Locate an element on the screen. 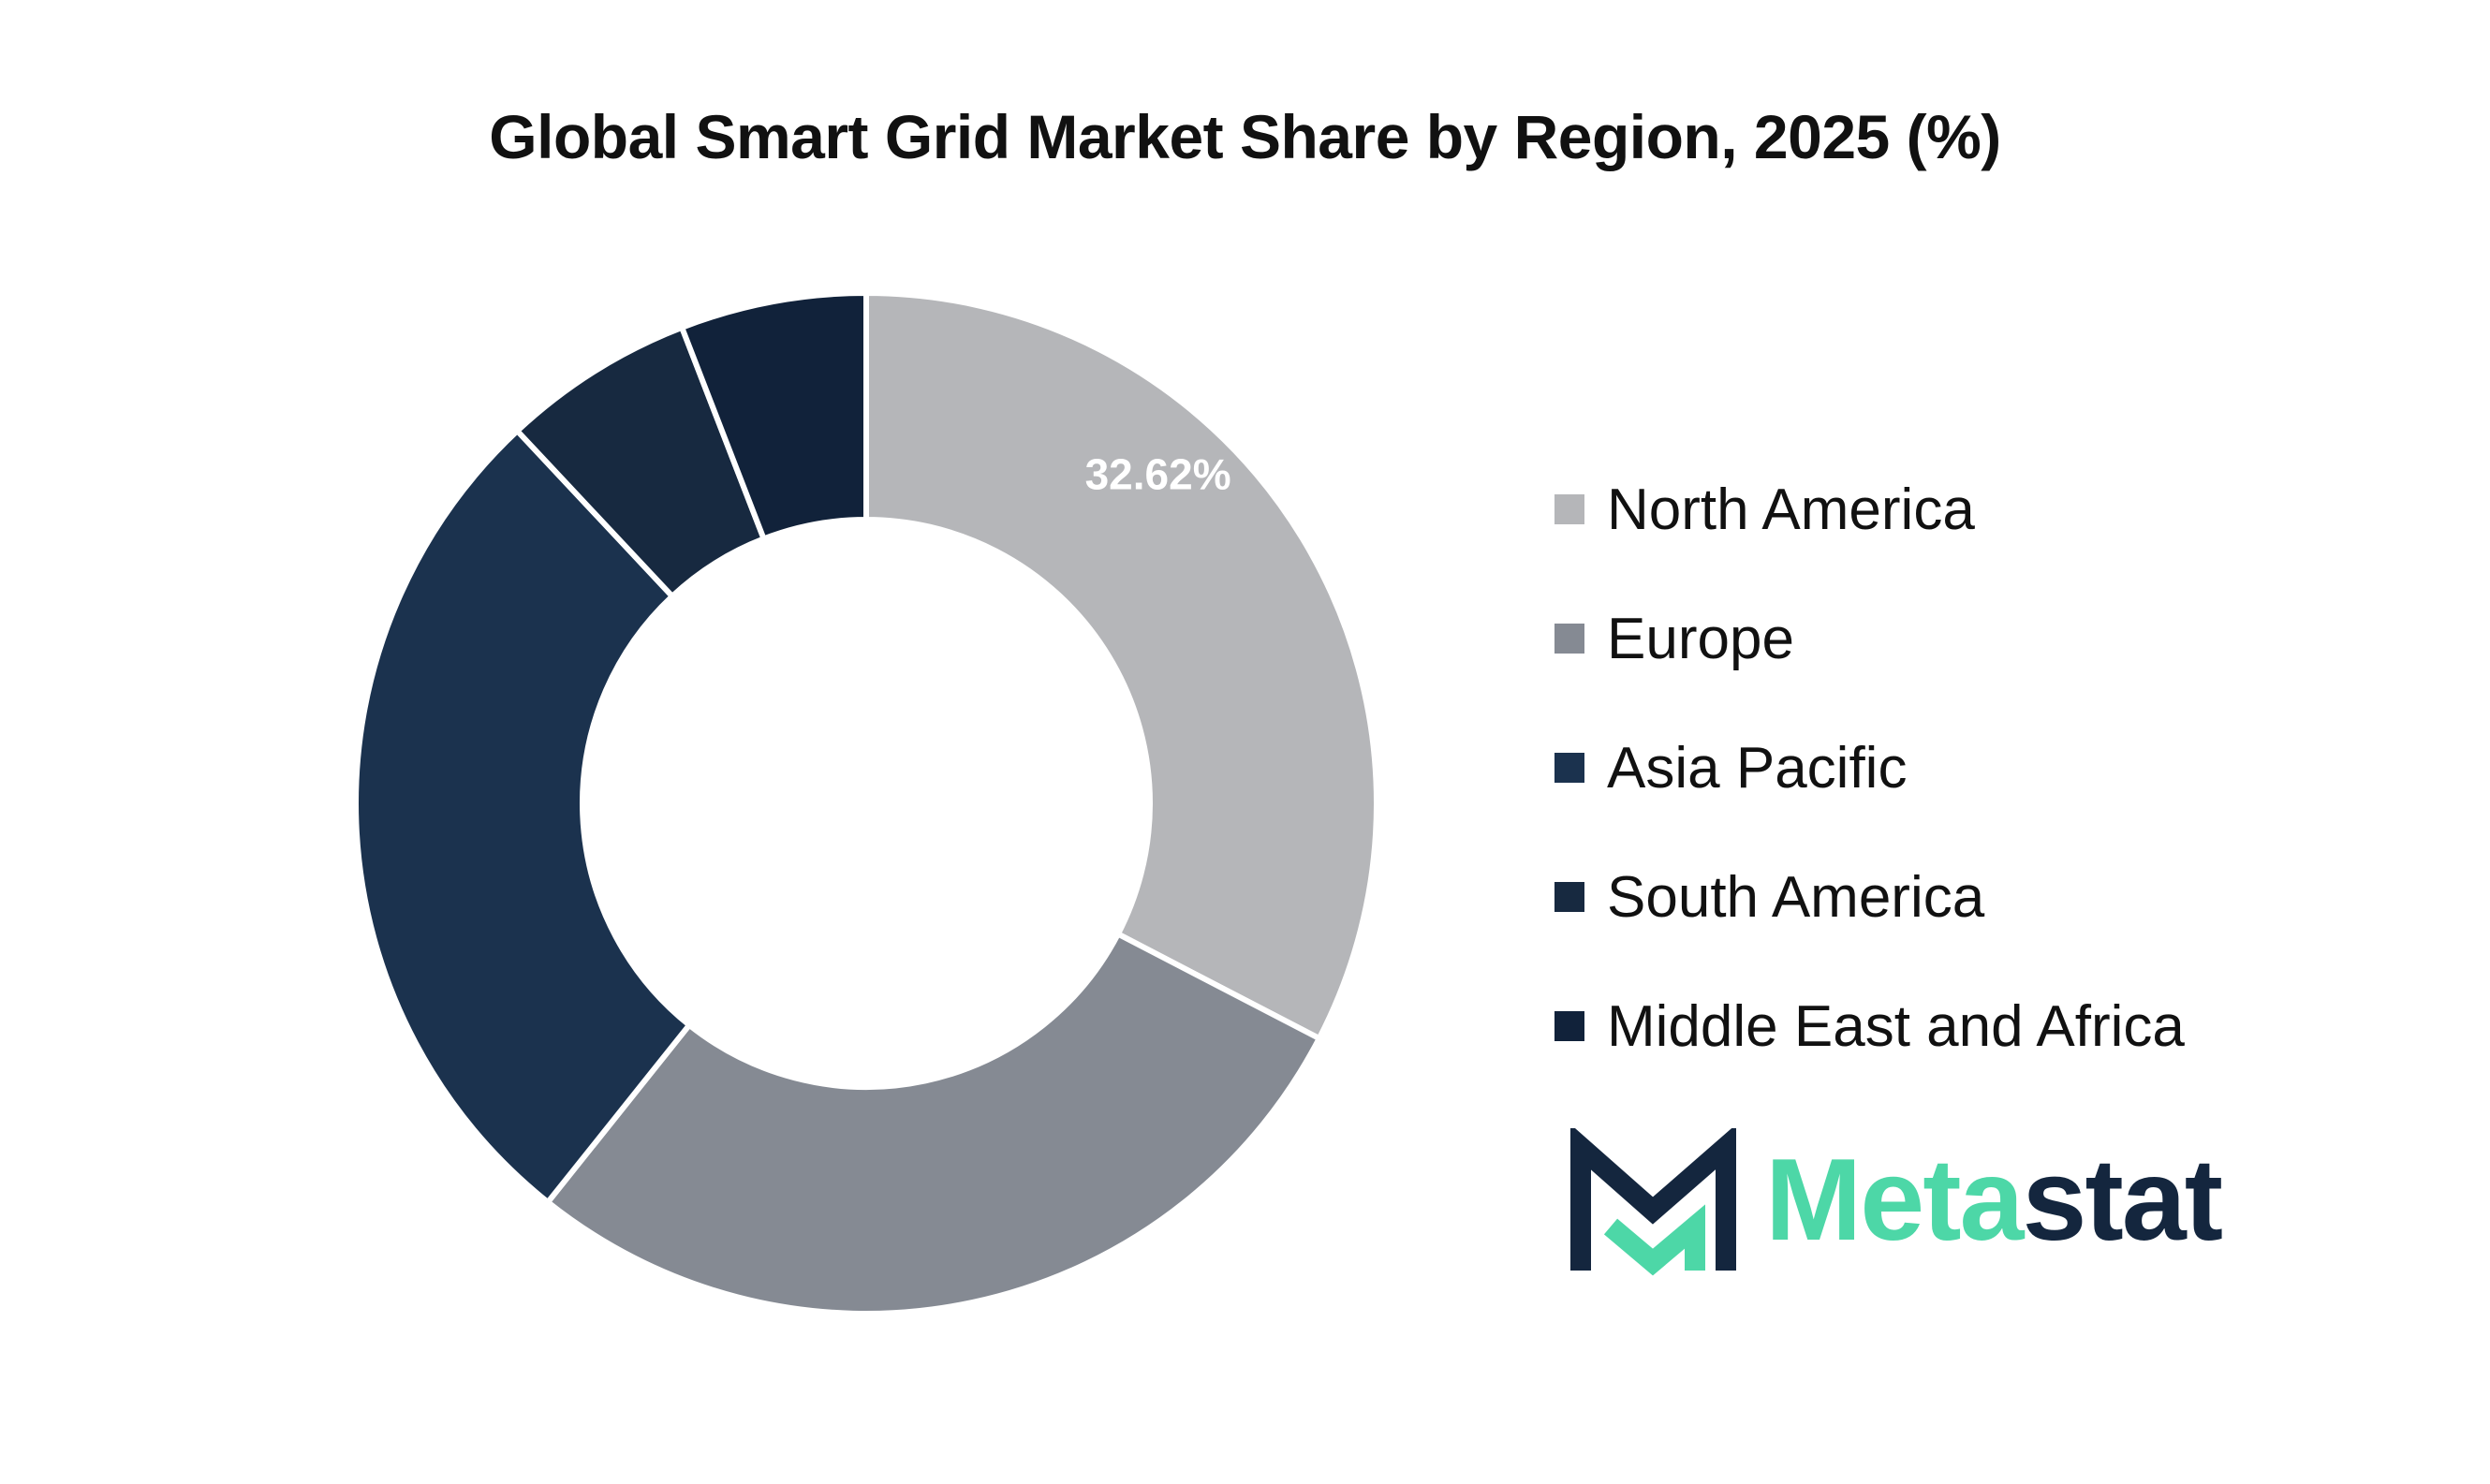 The width and height of the screenshot is (2490, 1484). legend-label: Asia Pacific is located at coordinates (1757, 768).